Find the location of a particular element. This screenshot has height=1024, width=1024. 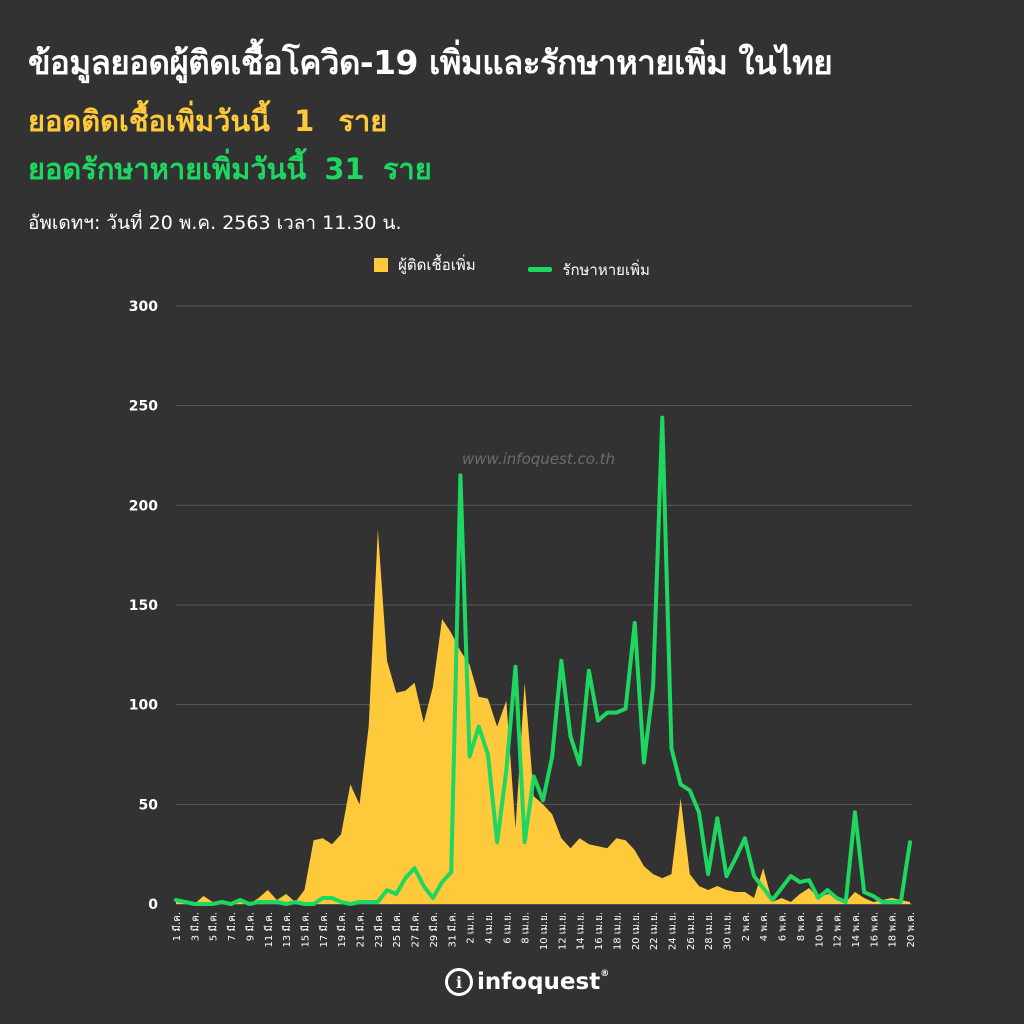

x-tick-label: 18 เม.ย. is located at coordinates (617, 931).